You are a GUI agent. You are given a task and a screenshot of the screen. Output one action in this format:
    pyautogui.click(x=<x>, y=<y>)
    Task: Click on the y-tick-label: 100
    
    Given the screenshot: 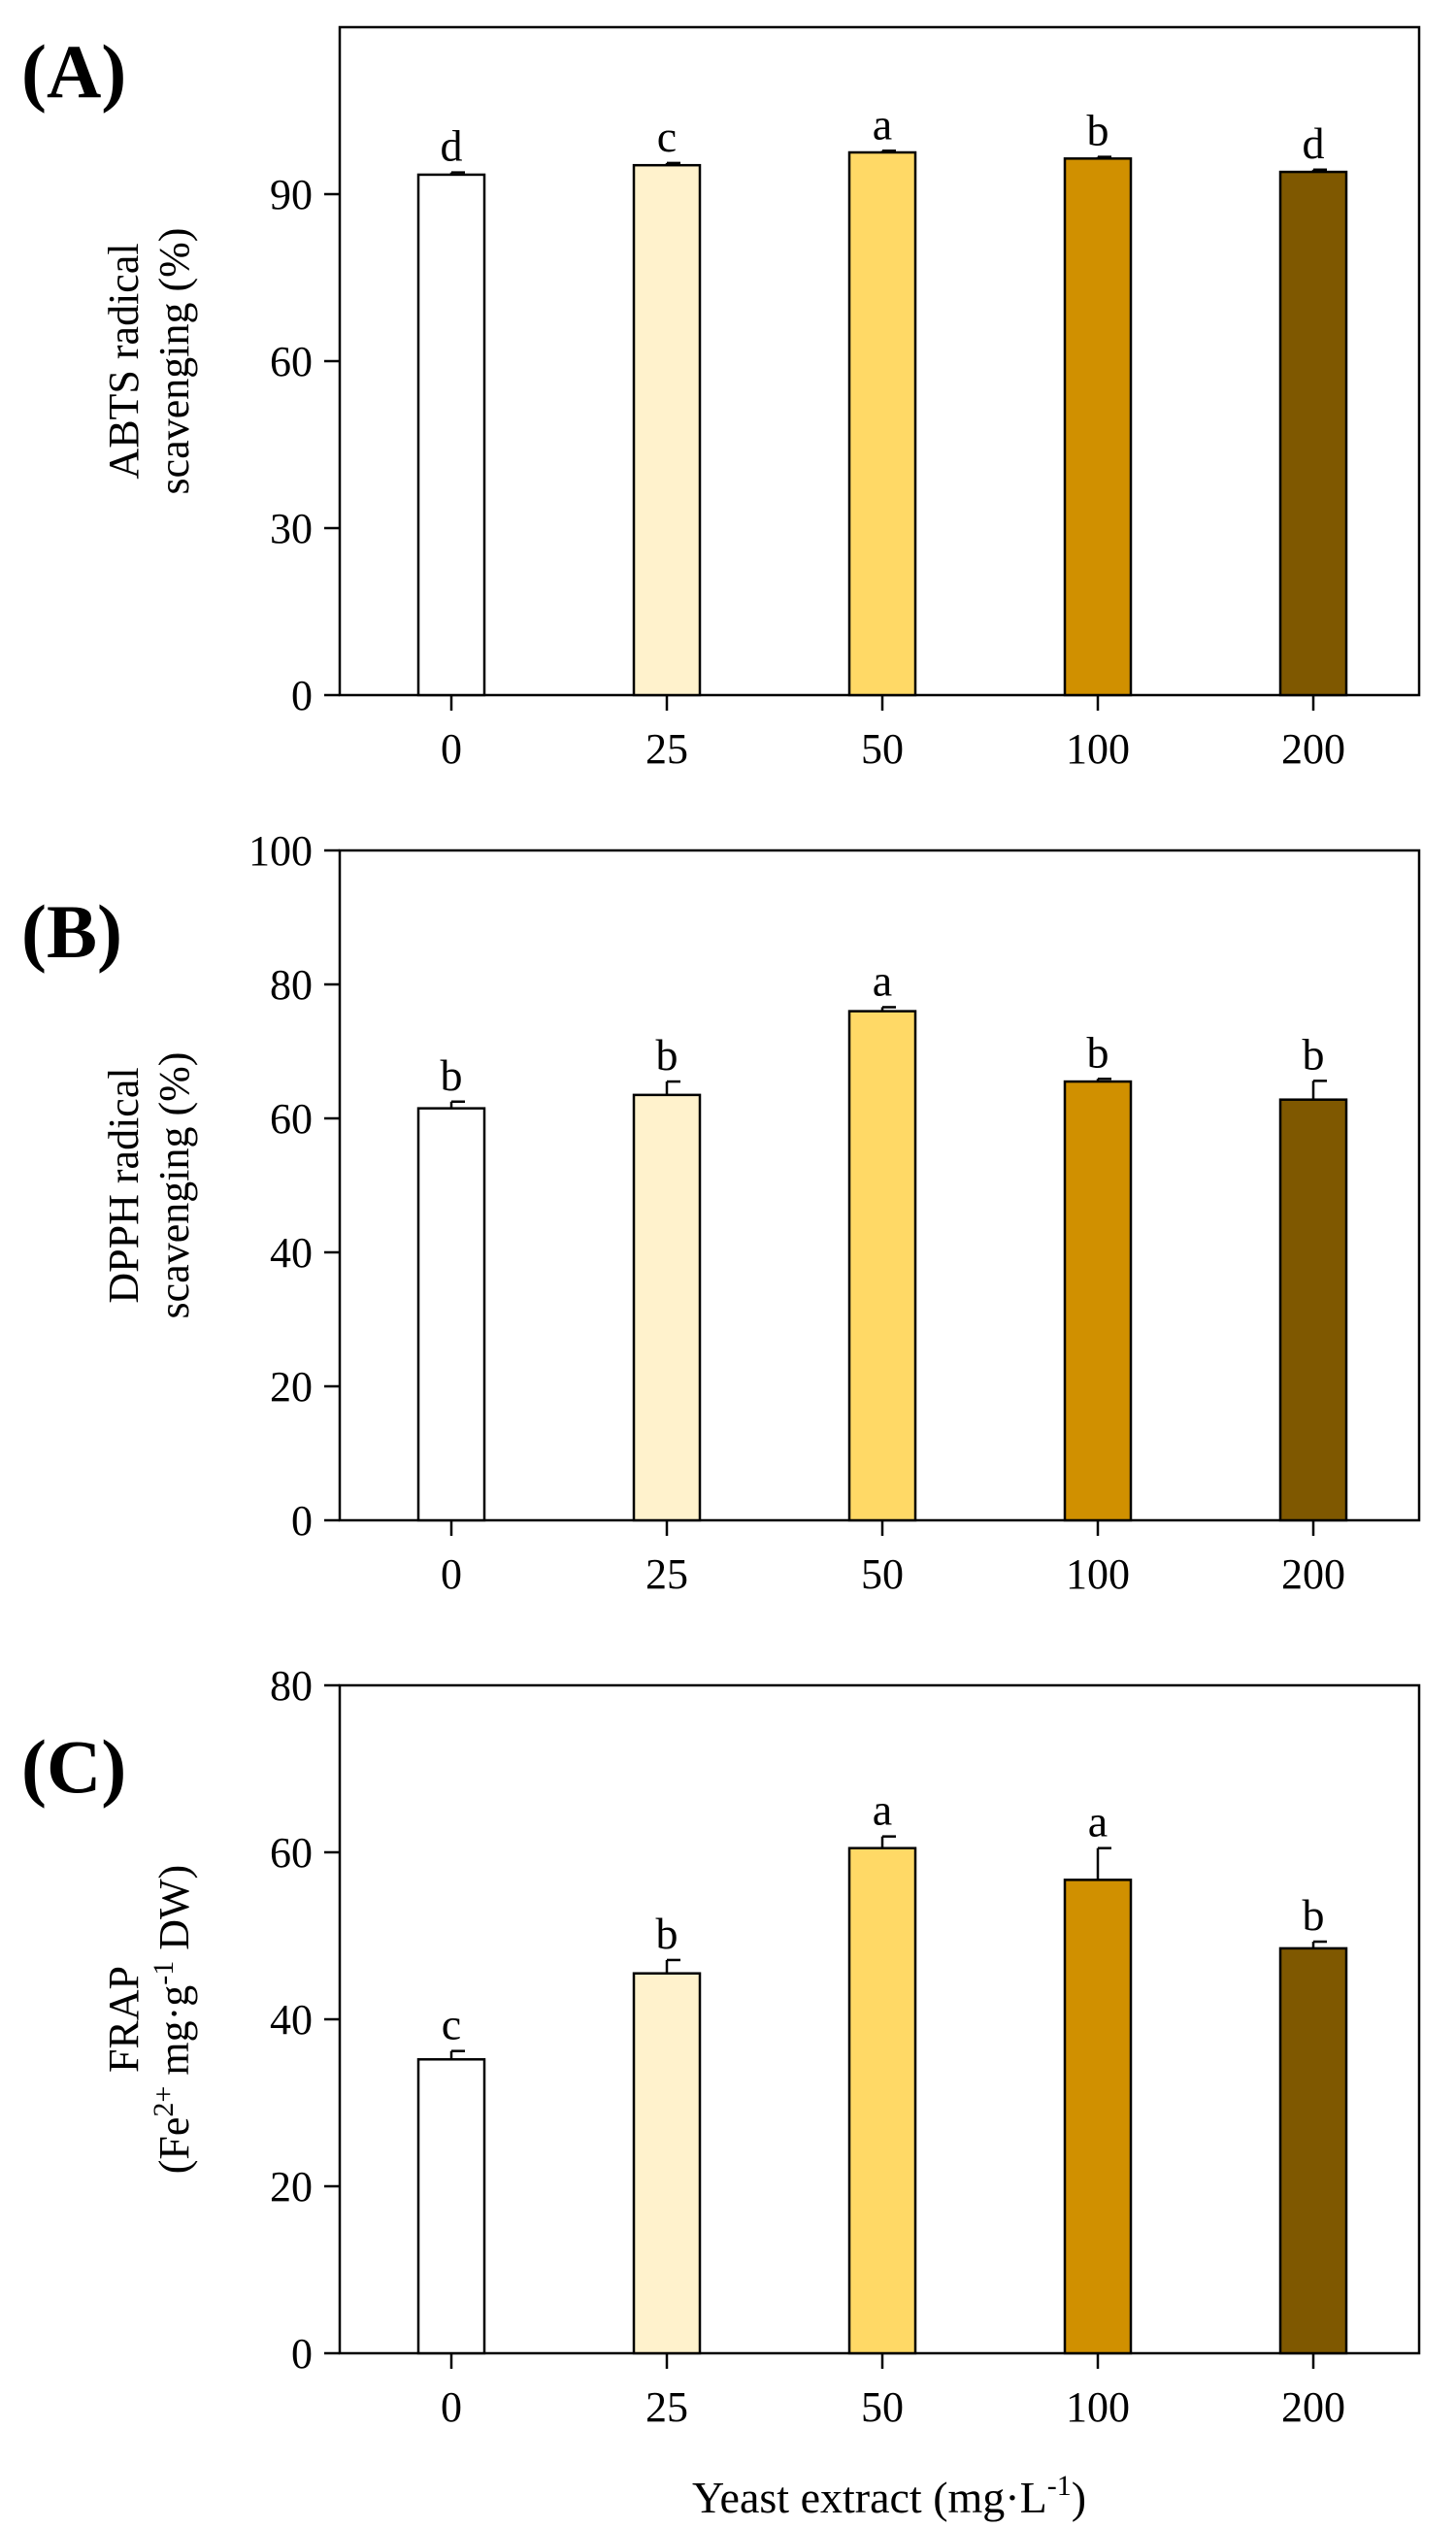 What is the action you would take?
    pyautogui.click(x=280, y=851)
    